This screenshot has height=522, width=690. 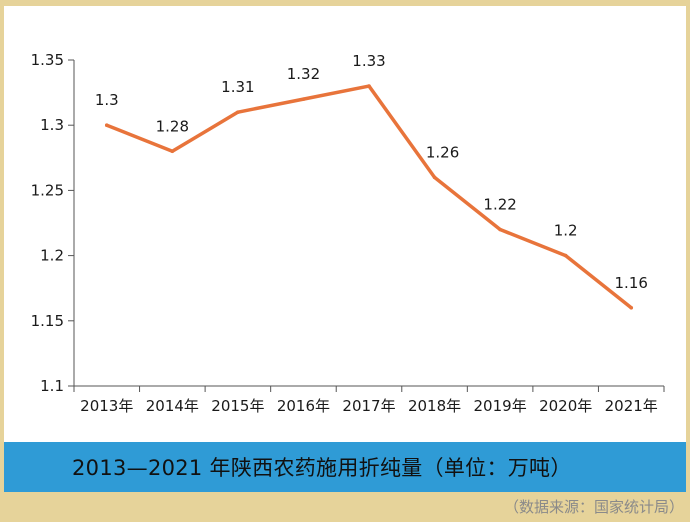 I want to click on caption-bar: 2013—2021 年陕西农药施用折纯量（单位：万吨）, so click(x=345, y=467).